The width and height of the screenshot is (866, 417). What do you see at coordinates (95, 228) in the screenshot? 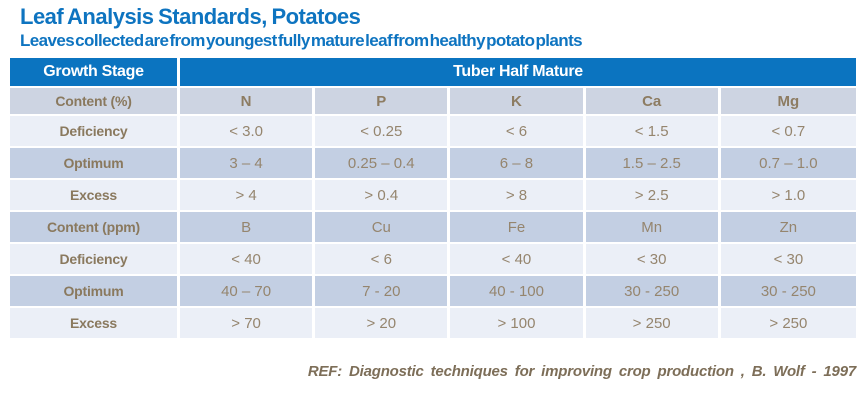
I see `row-label: Content (ppm)` at bounding box center [95, 228].